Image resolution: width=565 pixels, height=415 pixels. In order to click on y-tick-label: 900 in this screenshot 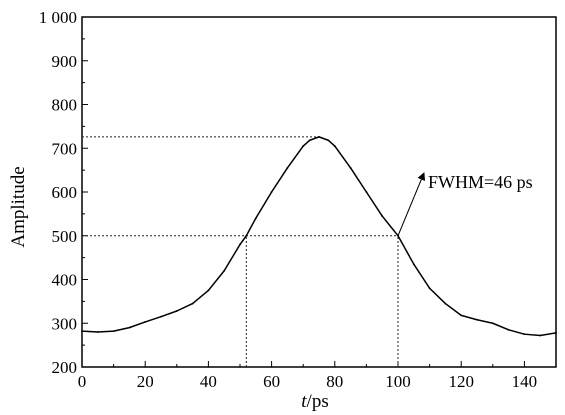, I will do `click(65, 61)`.